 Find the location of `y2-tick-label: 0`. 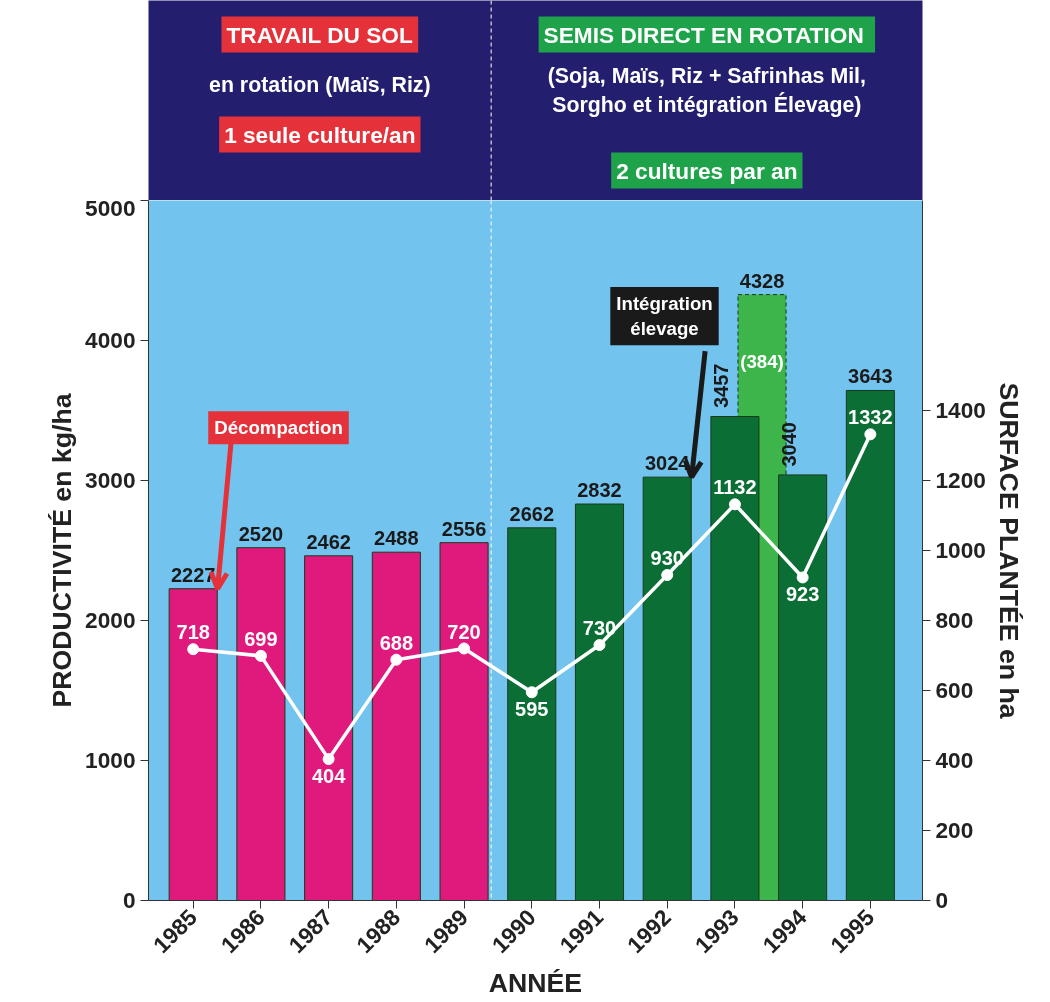

y2-tick-label: 0 is located at coordinates (942, 900).